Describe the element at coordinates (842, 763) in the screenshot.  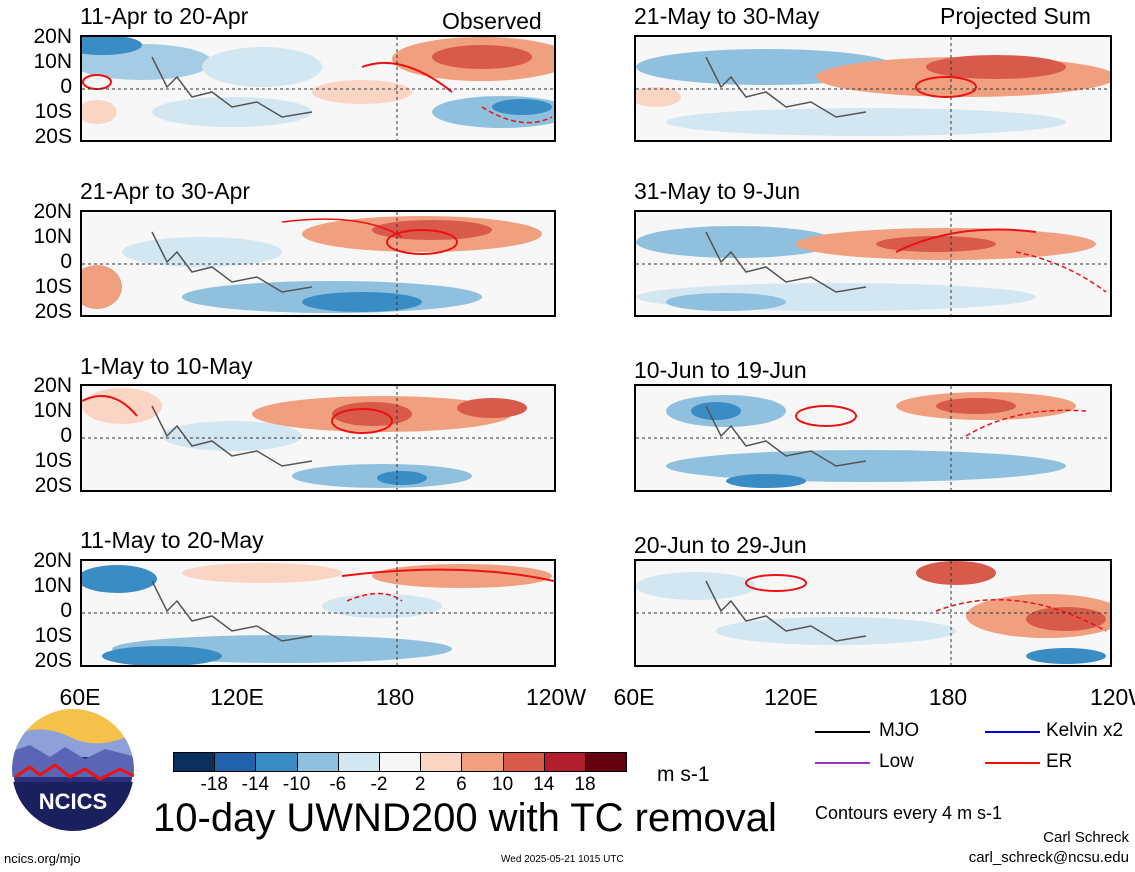
I see `legend-swatch-low` at that location.